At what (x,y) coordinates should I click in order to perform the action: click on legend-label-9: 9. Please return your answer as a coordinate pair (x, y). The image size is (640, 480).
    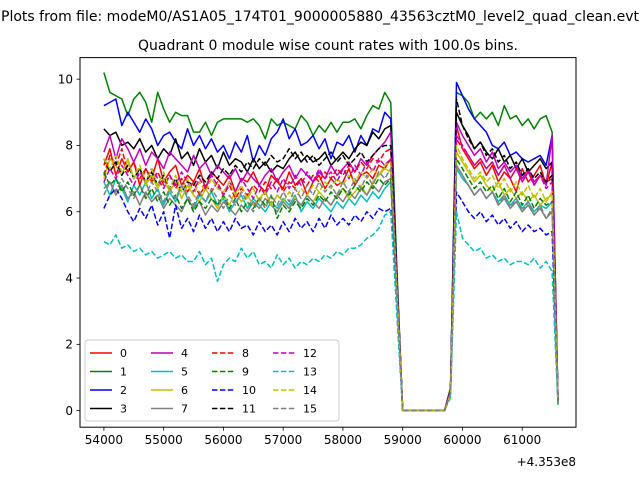
    Looking at the image, I should click on (245, 372).